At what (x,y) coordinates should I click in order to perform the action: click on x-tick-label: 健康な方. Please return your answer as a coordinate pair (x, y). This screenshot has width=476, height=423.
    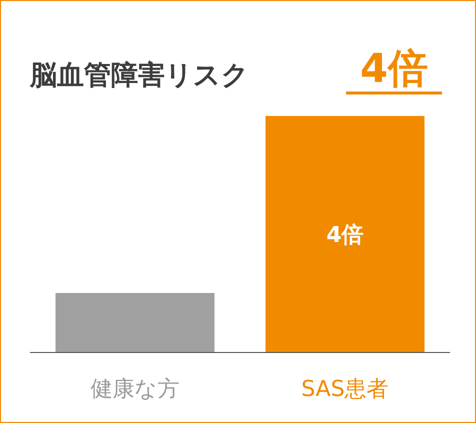
    Looking at the image, I should click on (135, 389).